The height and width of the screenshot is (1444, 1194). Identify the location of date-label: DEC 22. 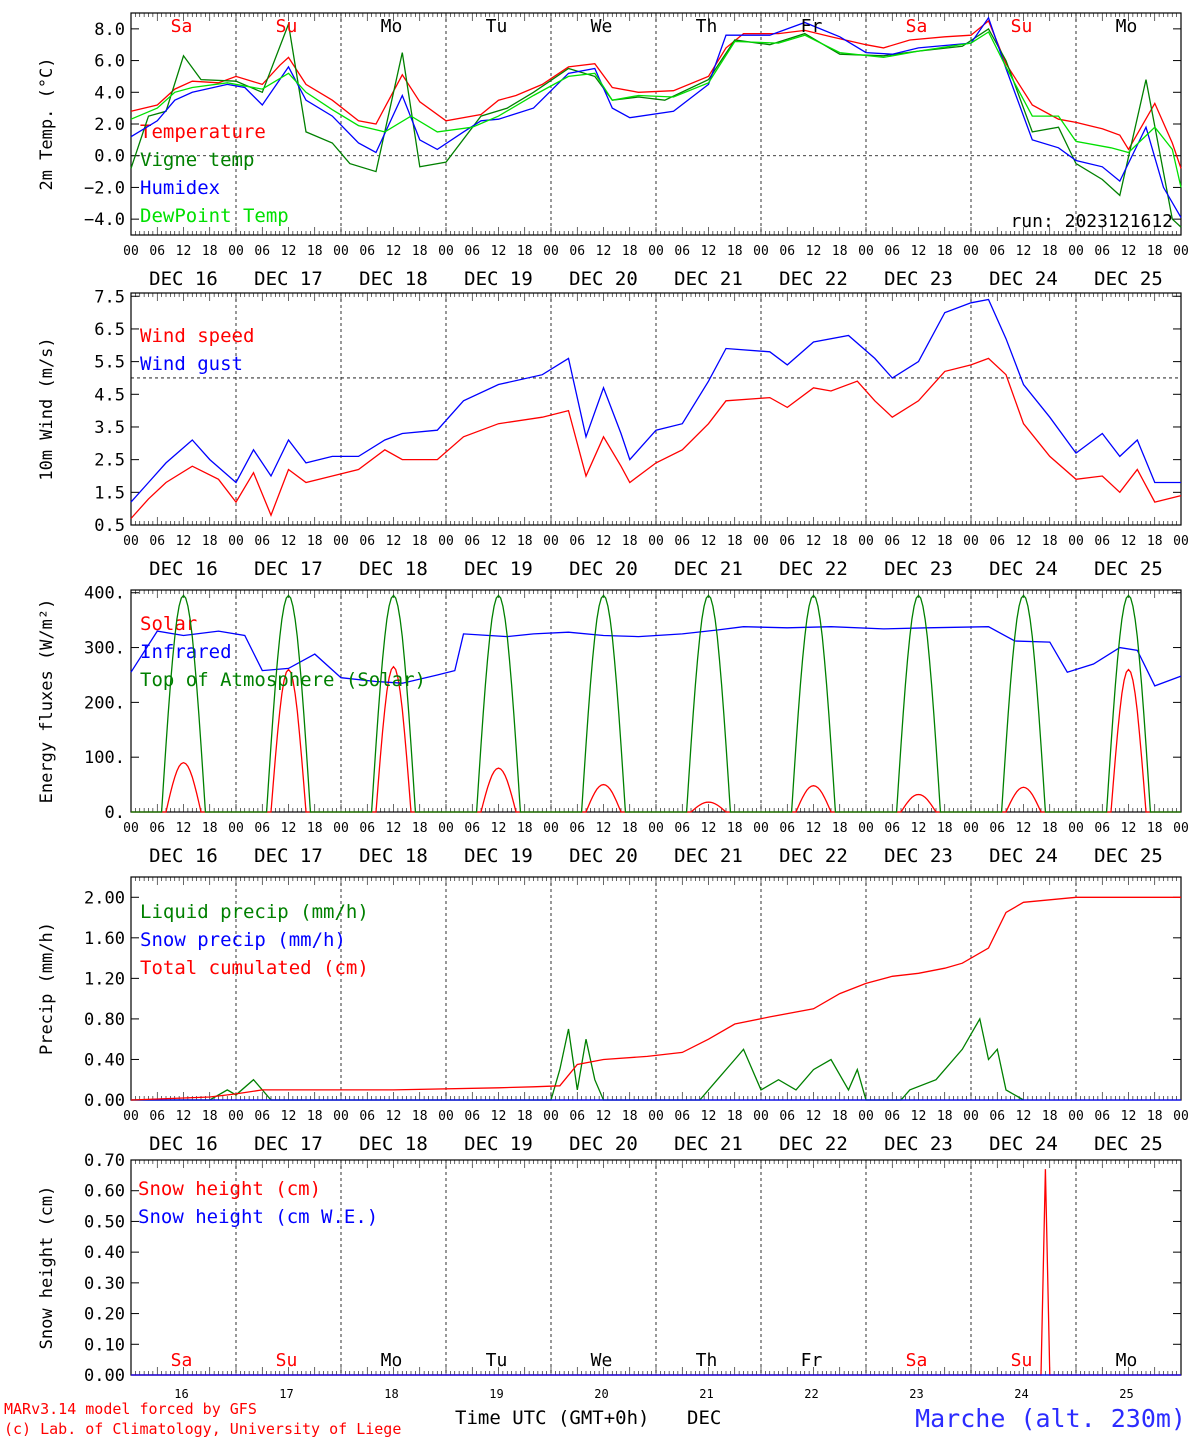
(813, 569).